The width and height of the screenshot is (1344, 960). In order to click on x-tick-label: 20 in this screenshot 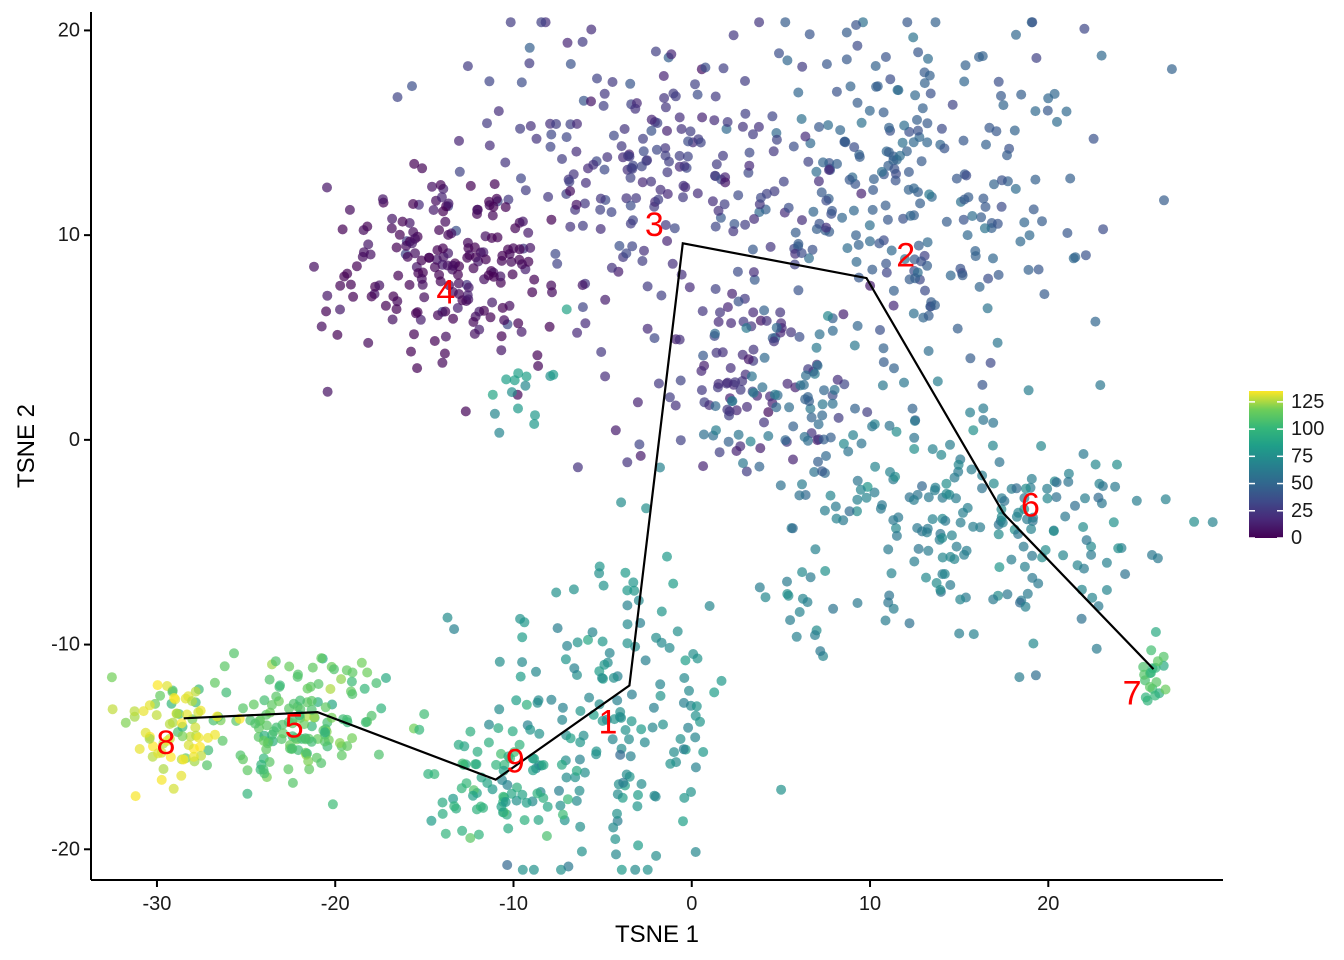, I will do `click(1048, 904)`.